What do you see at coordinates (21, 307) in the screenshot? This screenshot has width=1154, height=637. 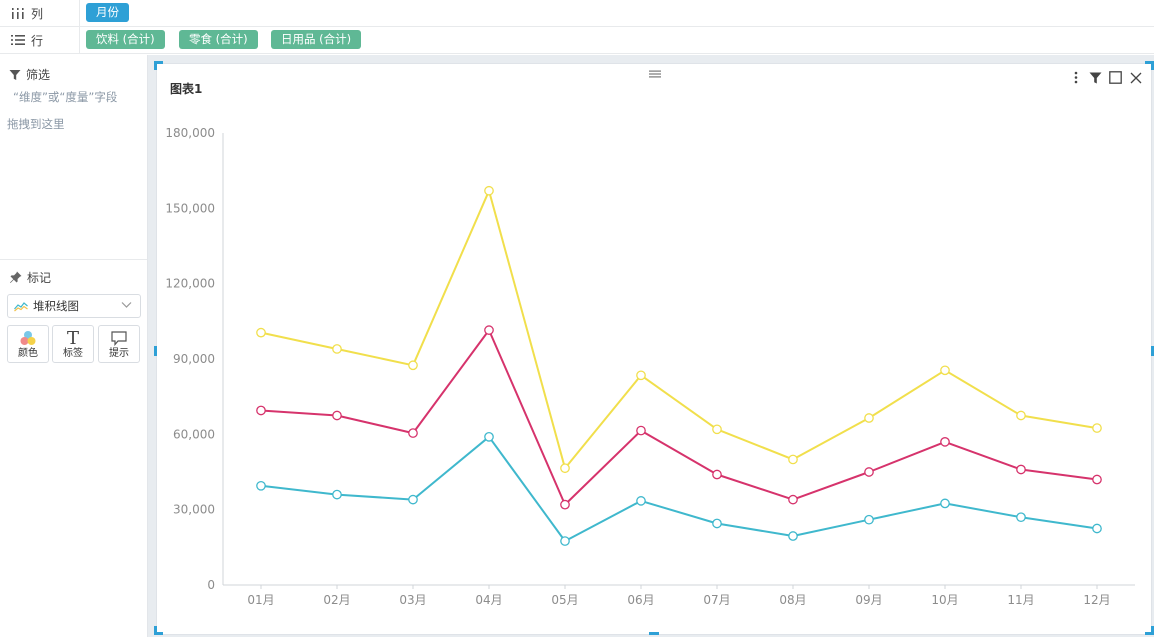 I see `area-chart-icon` at bounding box center [21, 307].